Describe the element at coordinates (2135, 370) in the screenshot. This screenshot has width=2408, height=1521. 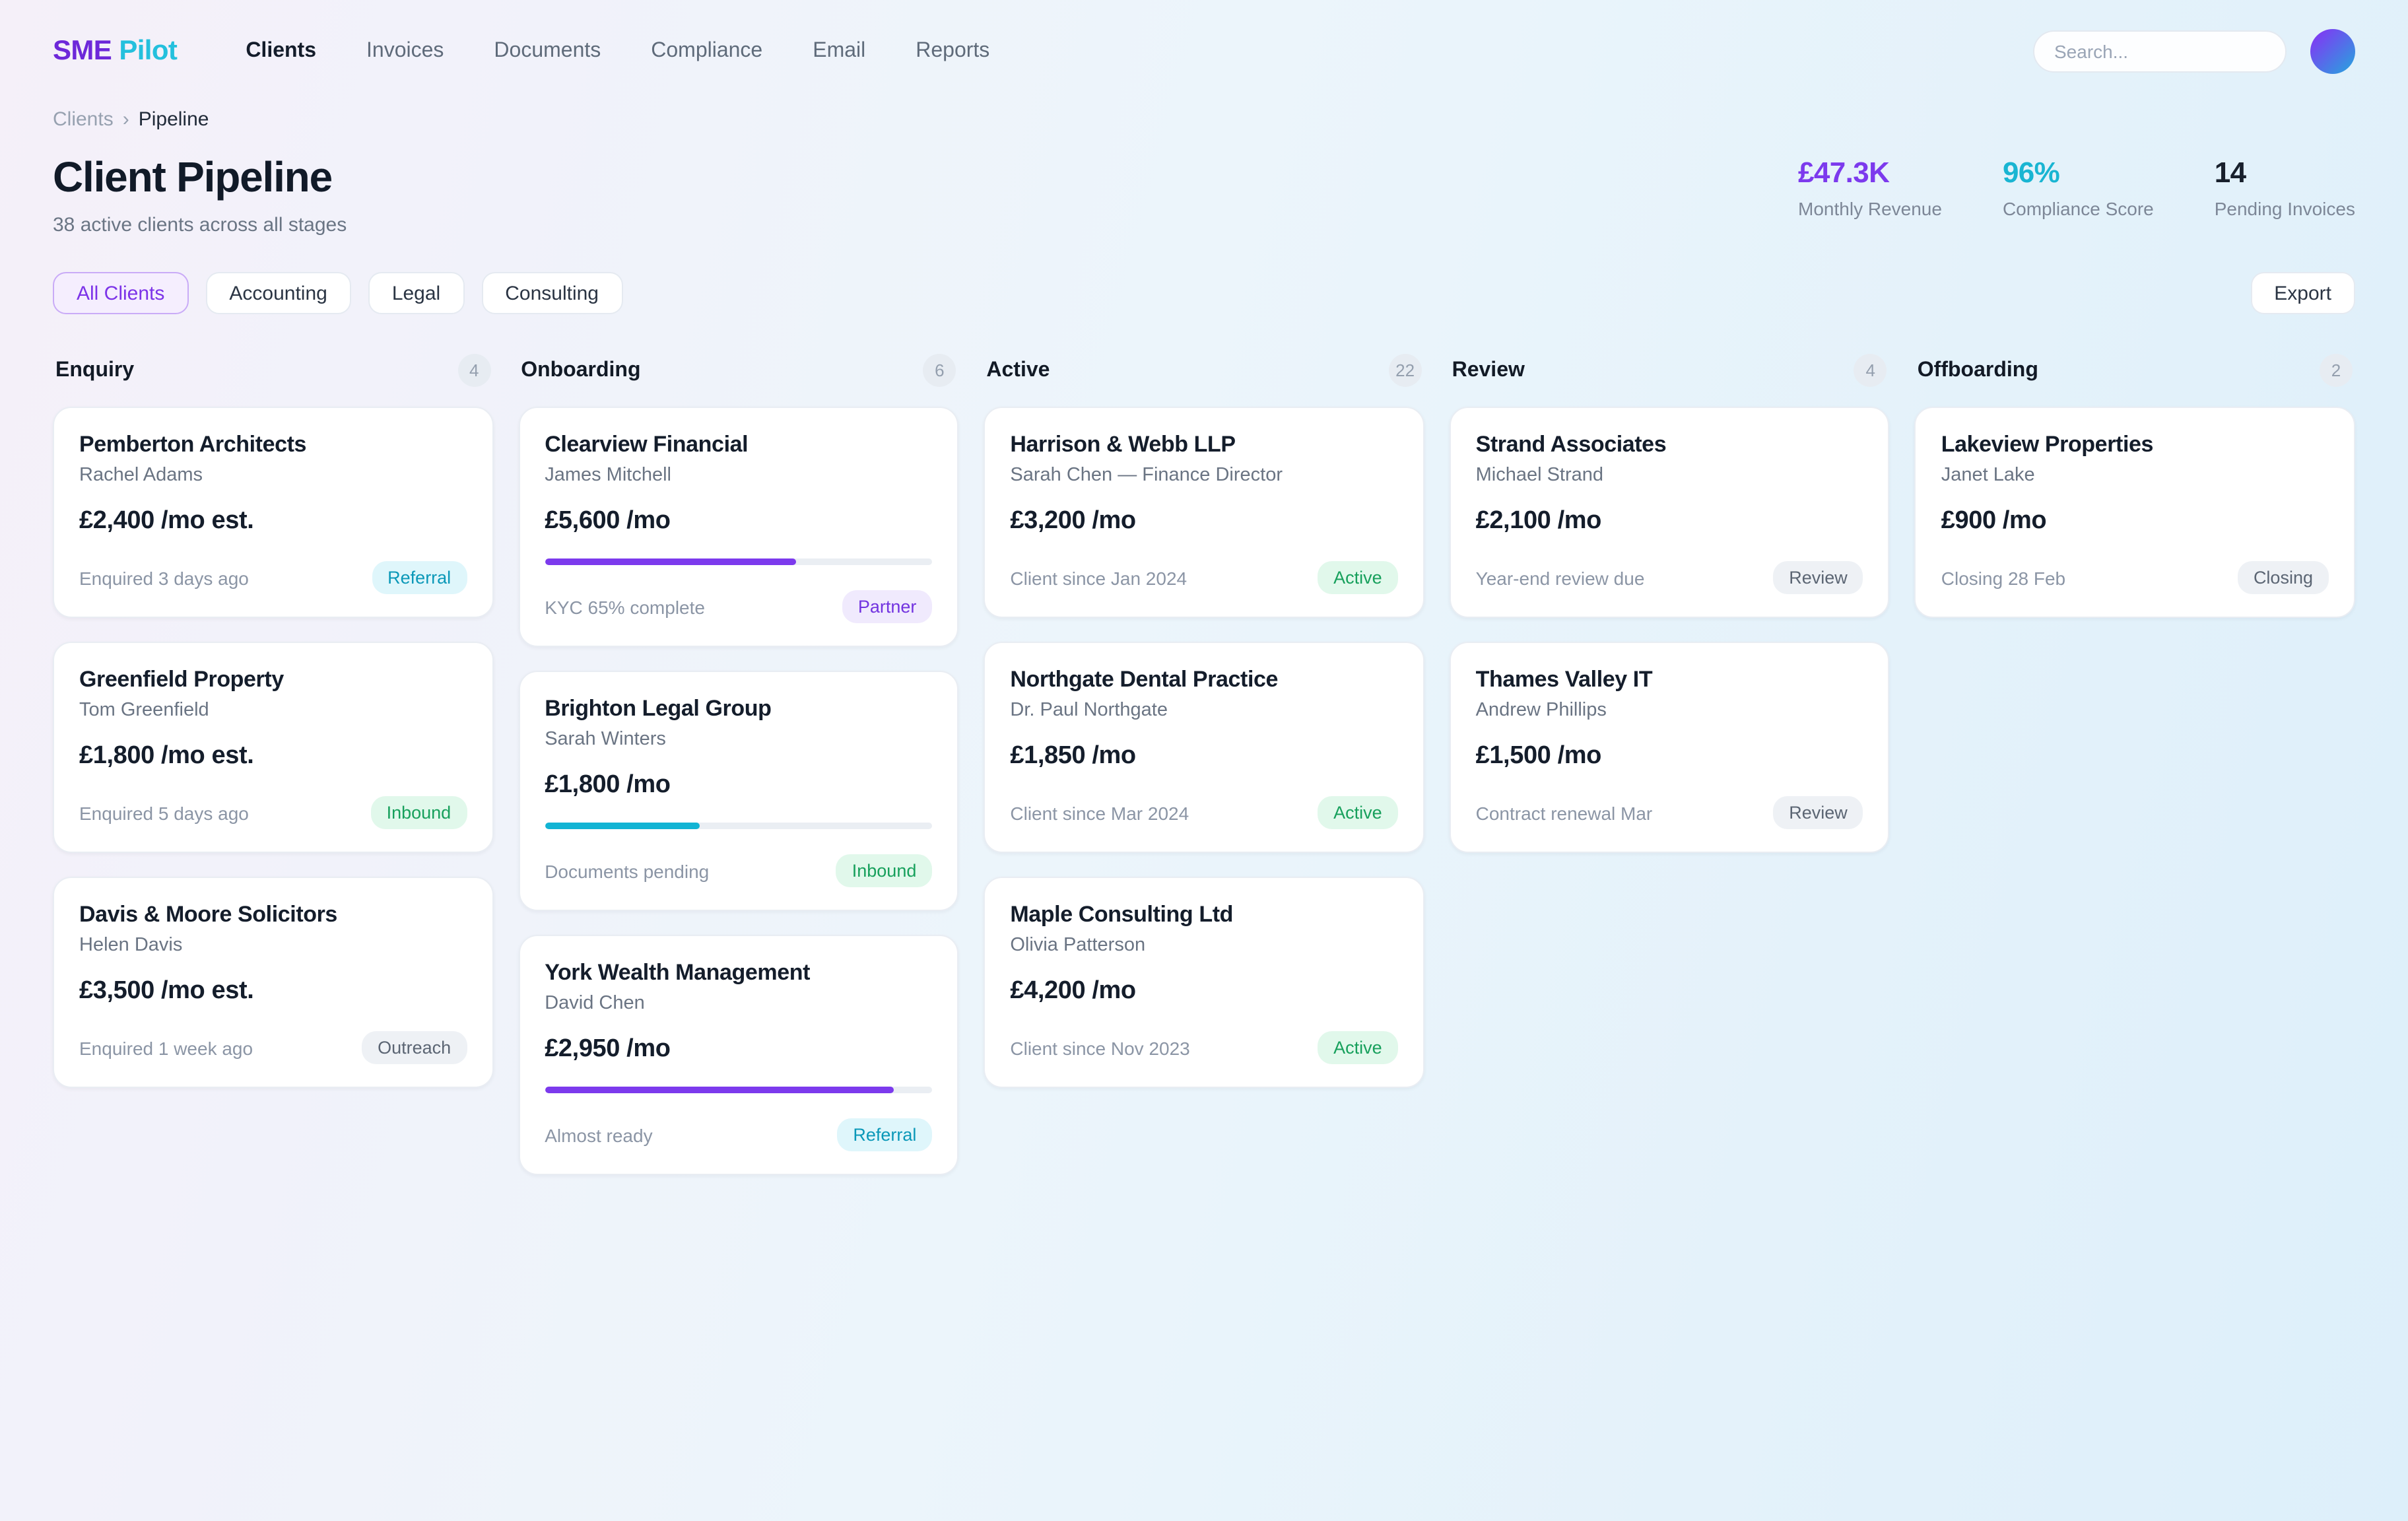
I see `column-header: Offboarding 2` at that location.